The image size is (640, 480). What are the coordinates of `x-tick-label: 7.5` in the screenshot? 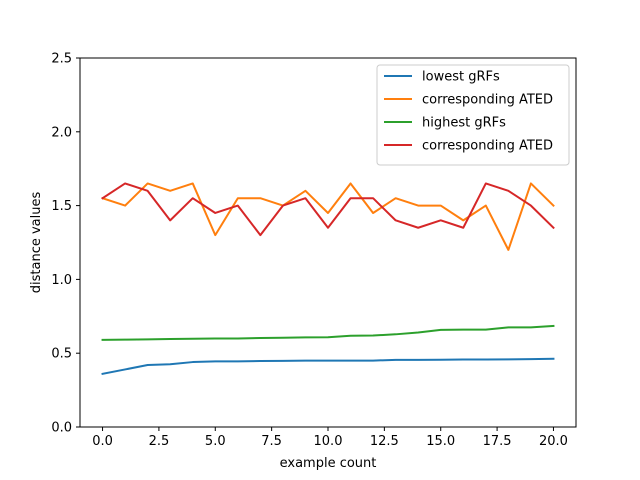 It's located at (271, 441).